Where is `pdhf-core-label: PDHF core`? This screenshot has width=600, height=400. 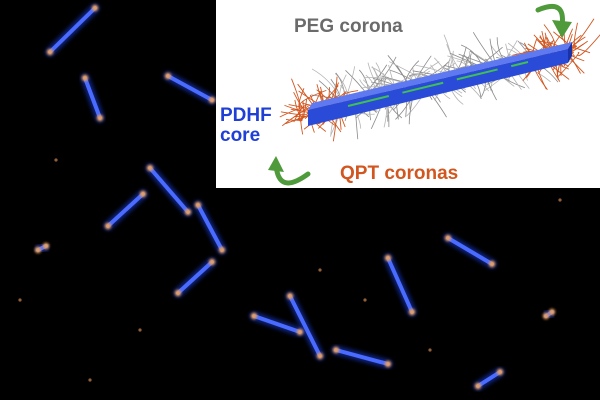
pdhf-core-label: PDHF core is located at coordinates (246, 125).